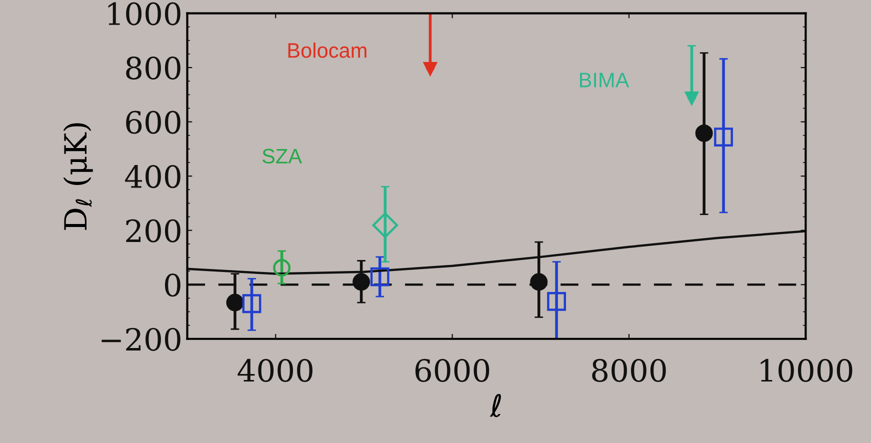 This screenshot has width=871, height=443. I want to click on x-tick-label: 4000, so click(275, 370).